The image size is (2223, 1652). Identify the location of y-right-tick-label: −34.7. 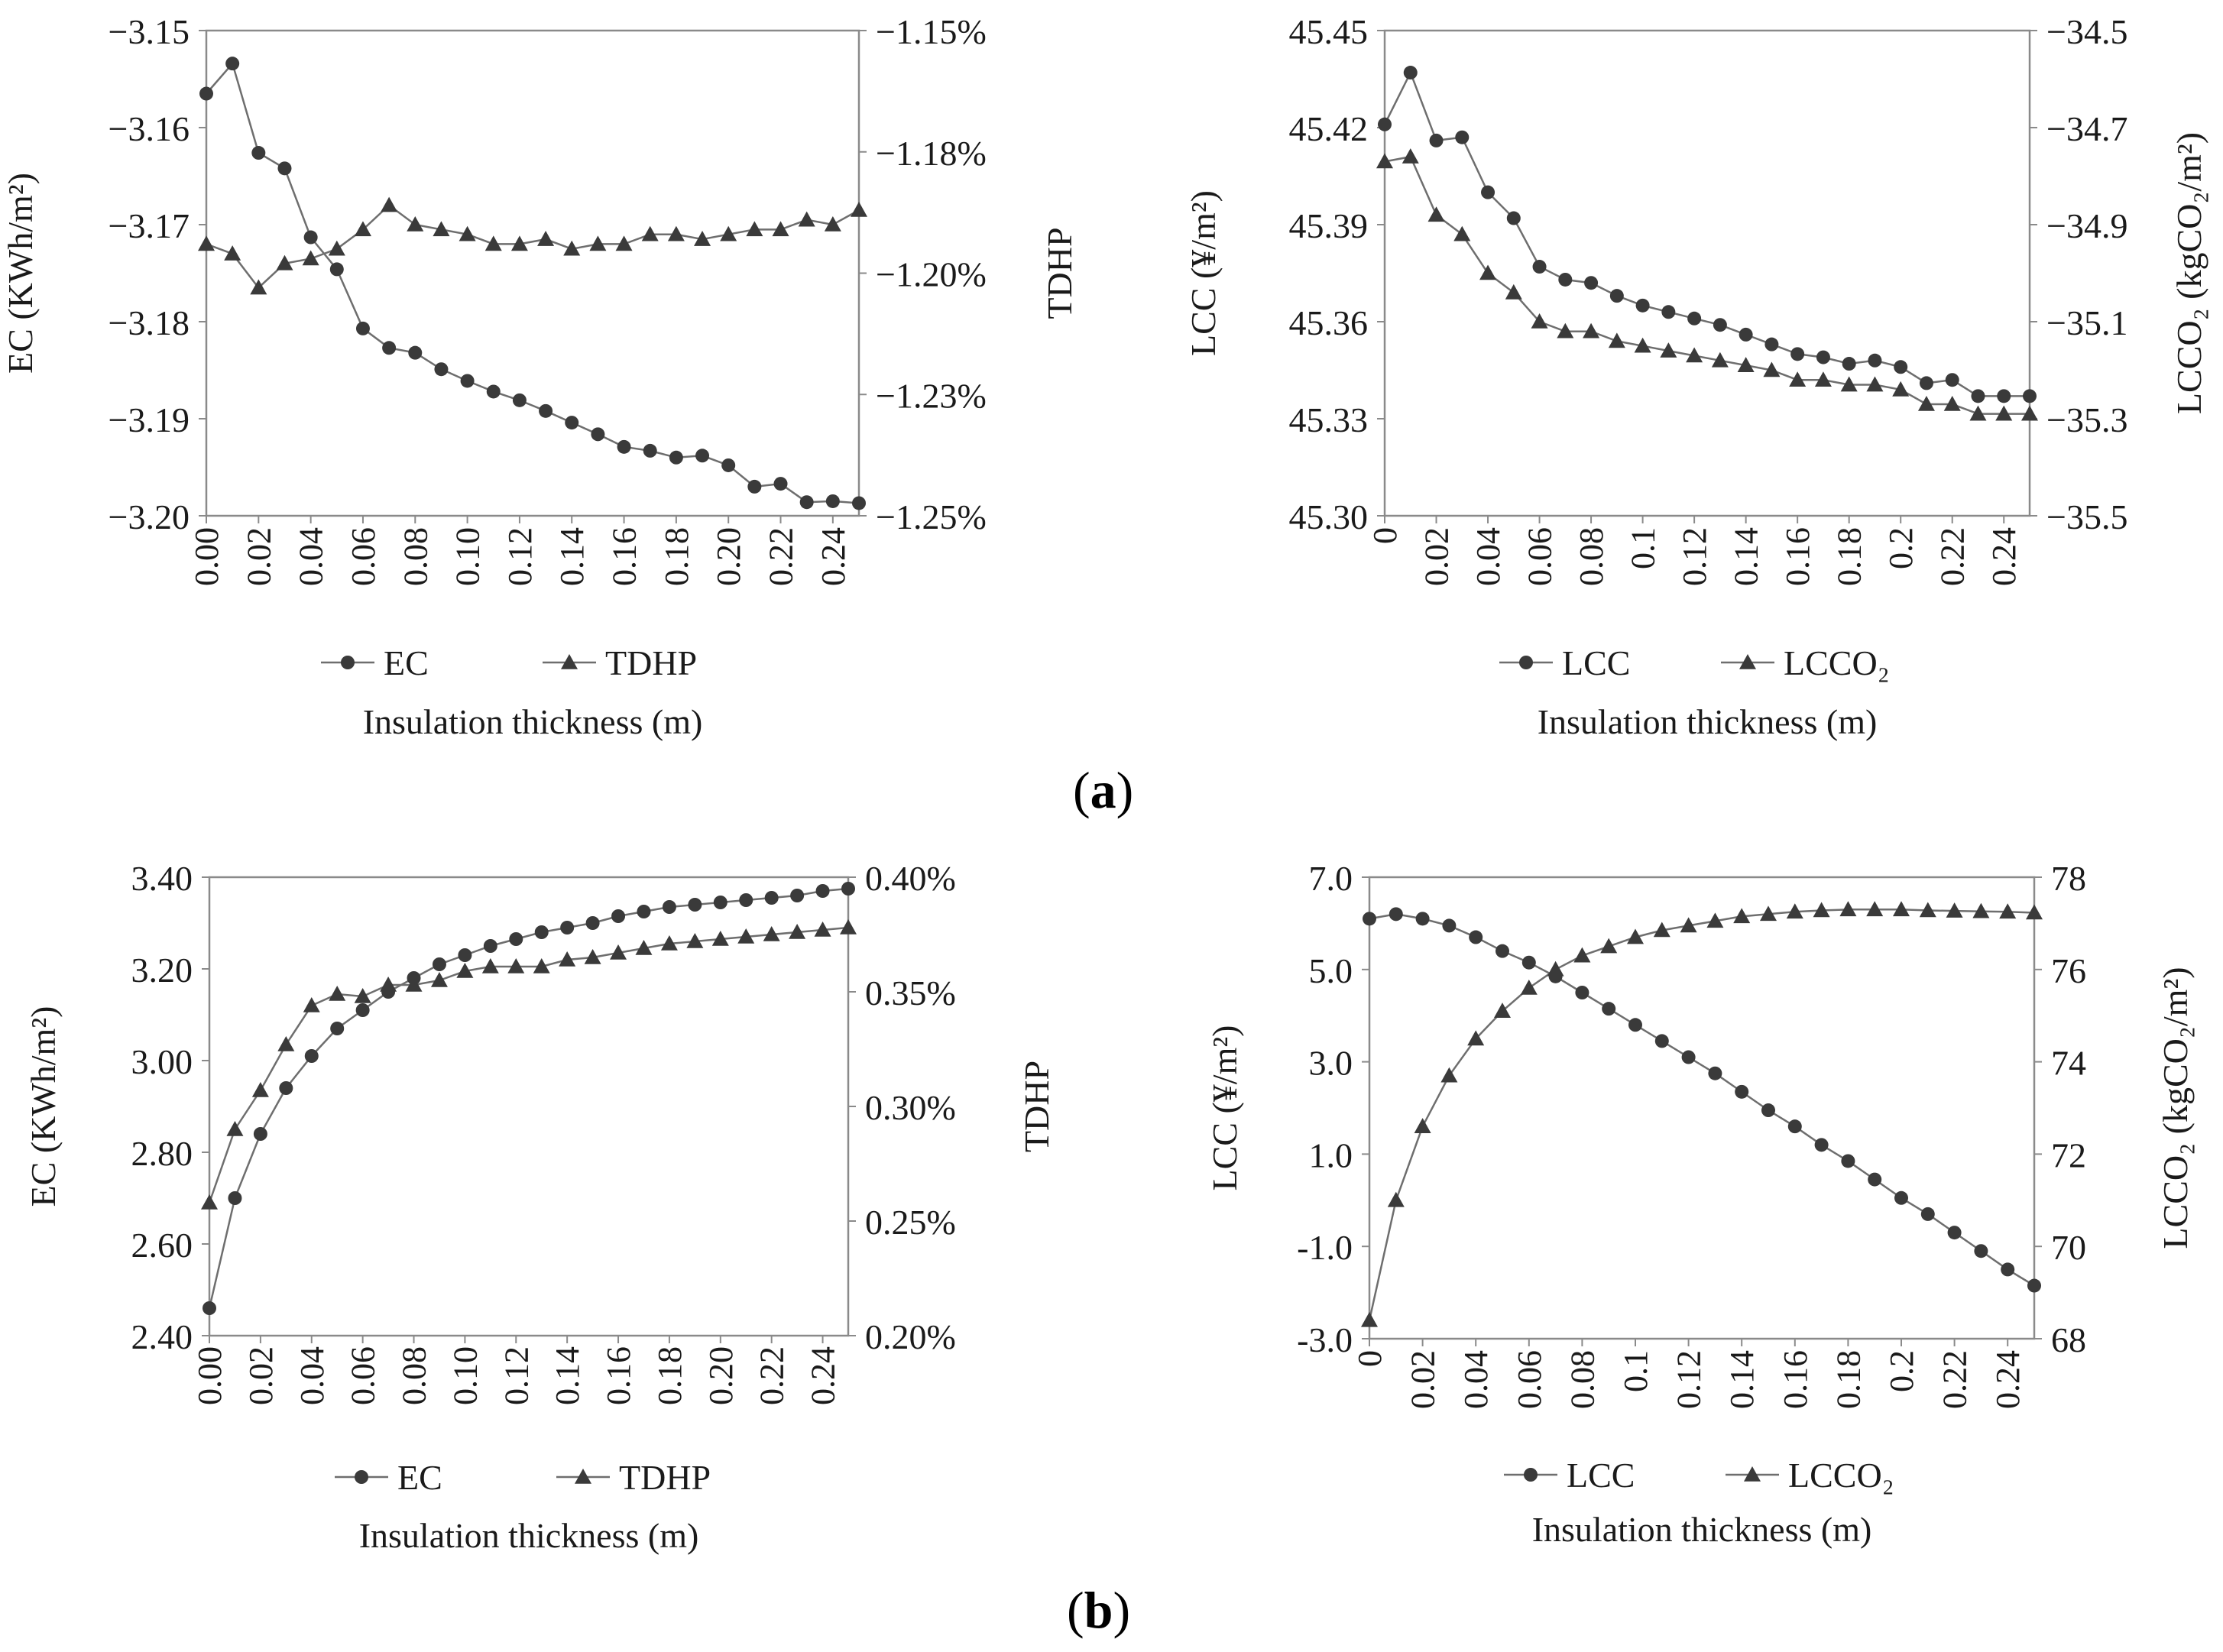
(2086, 128).